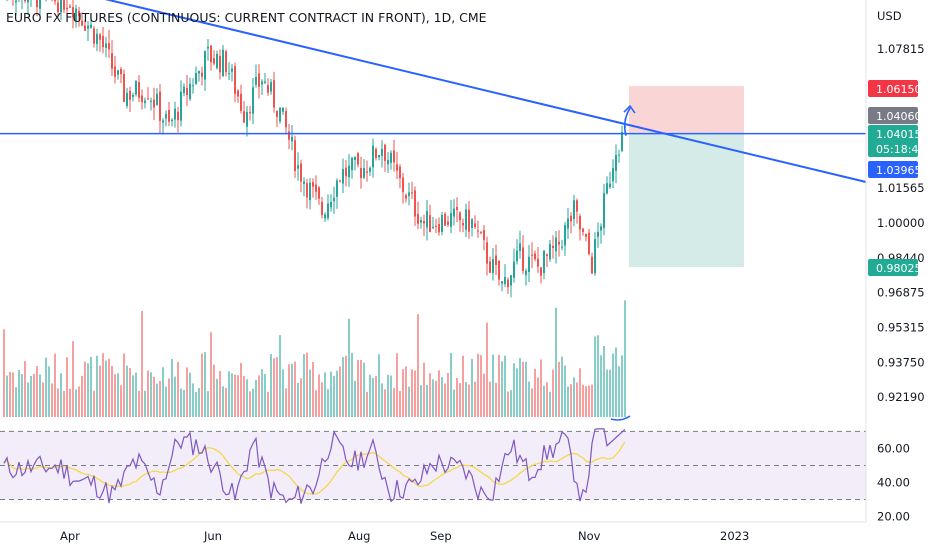 Image resolution: width=932 pixels, height=550 pixels. I want to click on rsi-line, so click(314, 466).